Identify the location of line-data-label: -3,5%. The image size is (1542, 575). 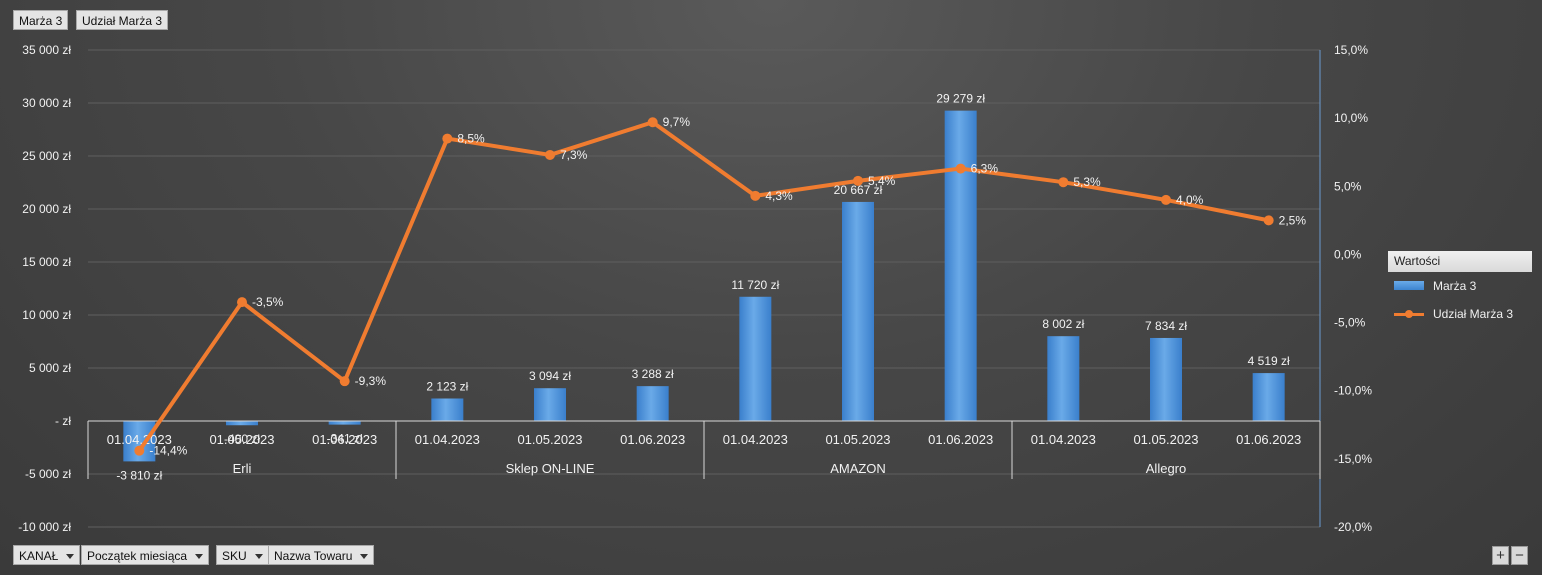
(268, 302).